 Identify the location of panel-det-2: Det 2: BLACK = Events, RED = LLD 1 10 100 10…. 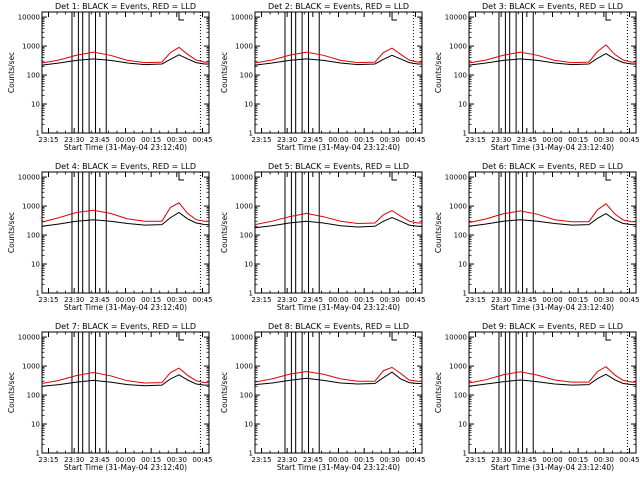
(323, 77).